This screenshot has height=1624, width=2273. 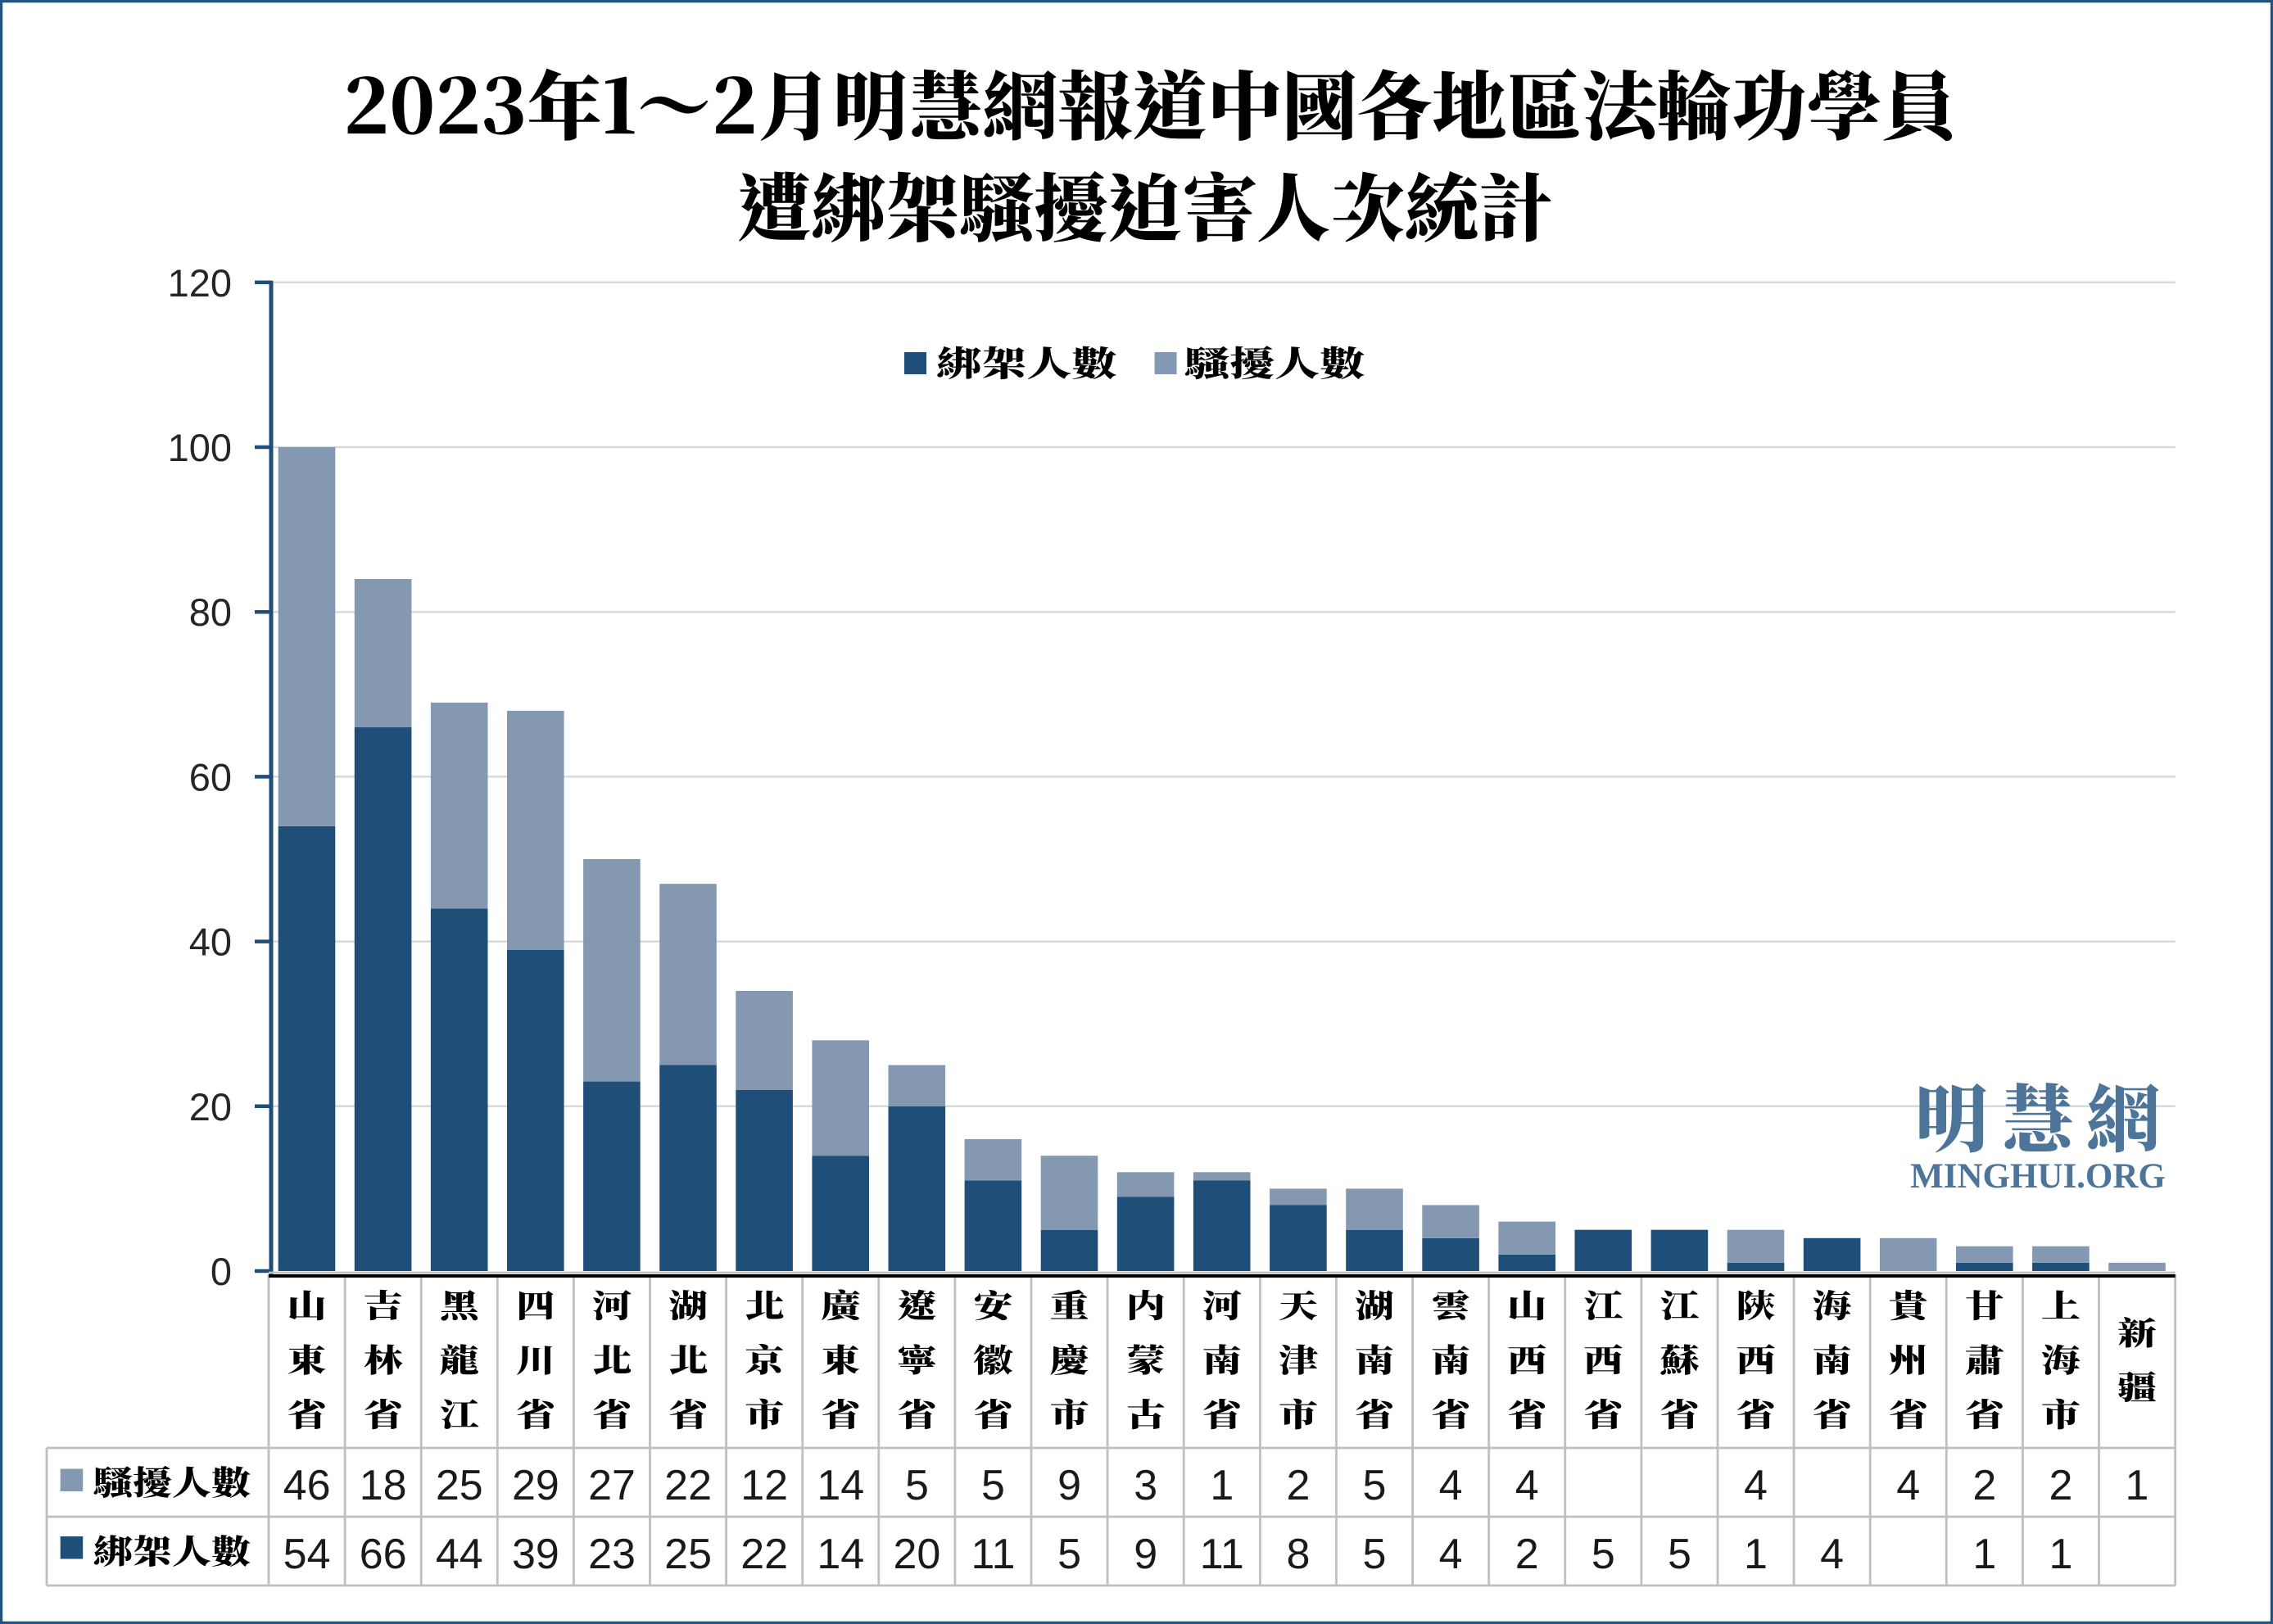 What do you see at coordinates (200, 447) in the screenshot?
I see `svg-text: 100` at bounding box center [200, 447].